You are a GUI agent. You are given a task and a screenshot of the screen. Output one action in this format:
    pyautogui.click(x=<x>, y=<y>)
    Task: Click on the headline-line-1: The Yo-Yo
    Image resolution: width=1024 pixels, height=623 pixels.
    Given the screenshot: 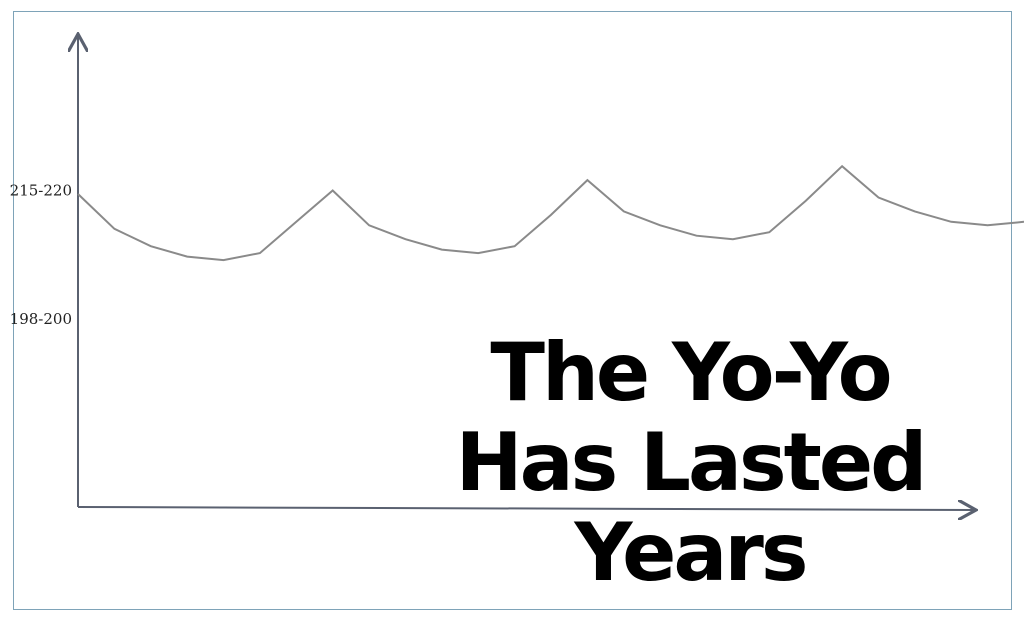 What is the action you would take?
    pyautogui.click(x=691, y=372)
    